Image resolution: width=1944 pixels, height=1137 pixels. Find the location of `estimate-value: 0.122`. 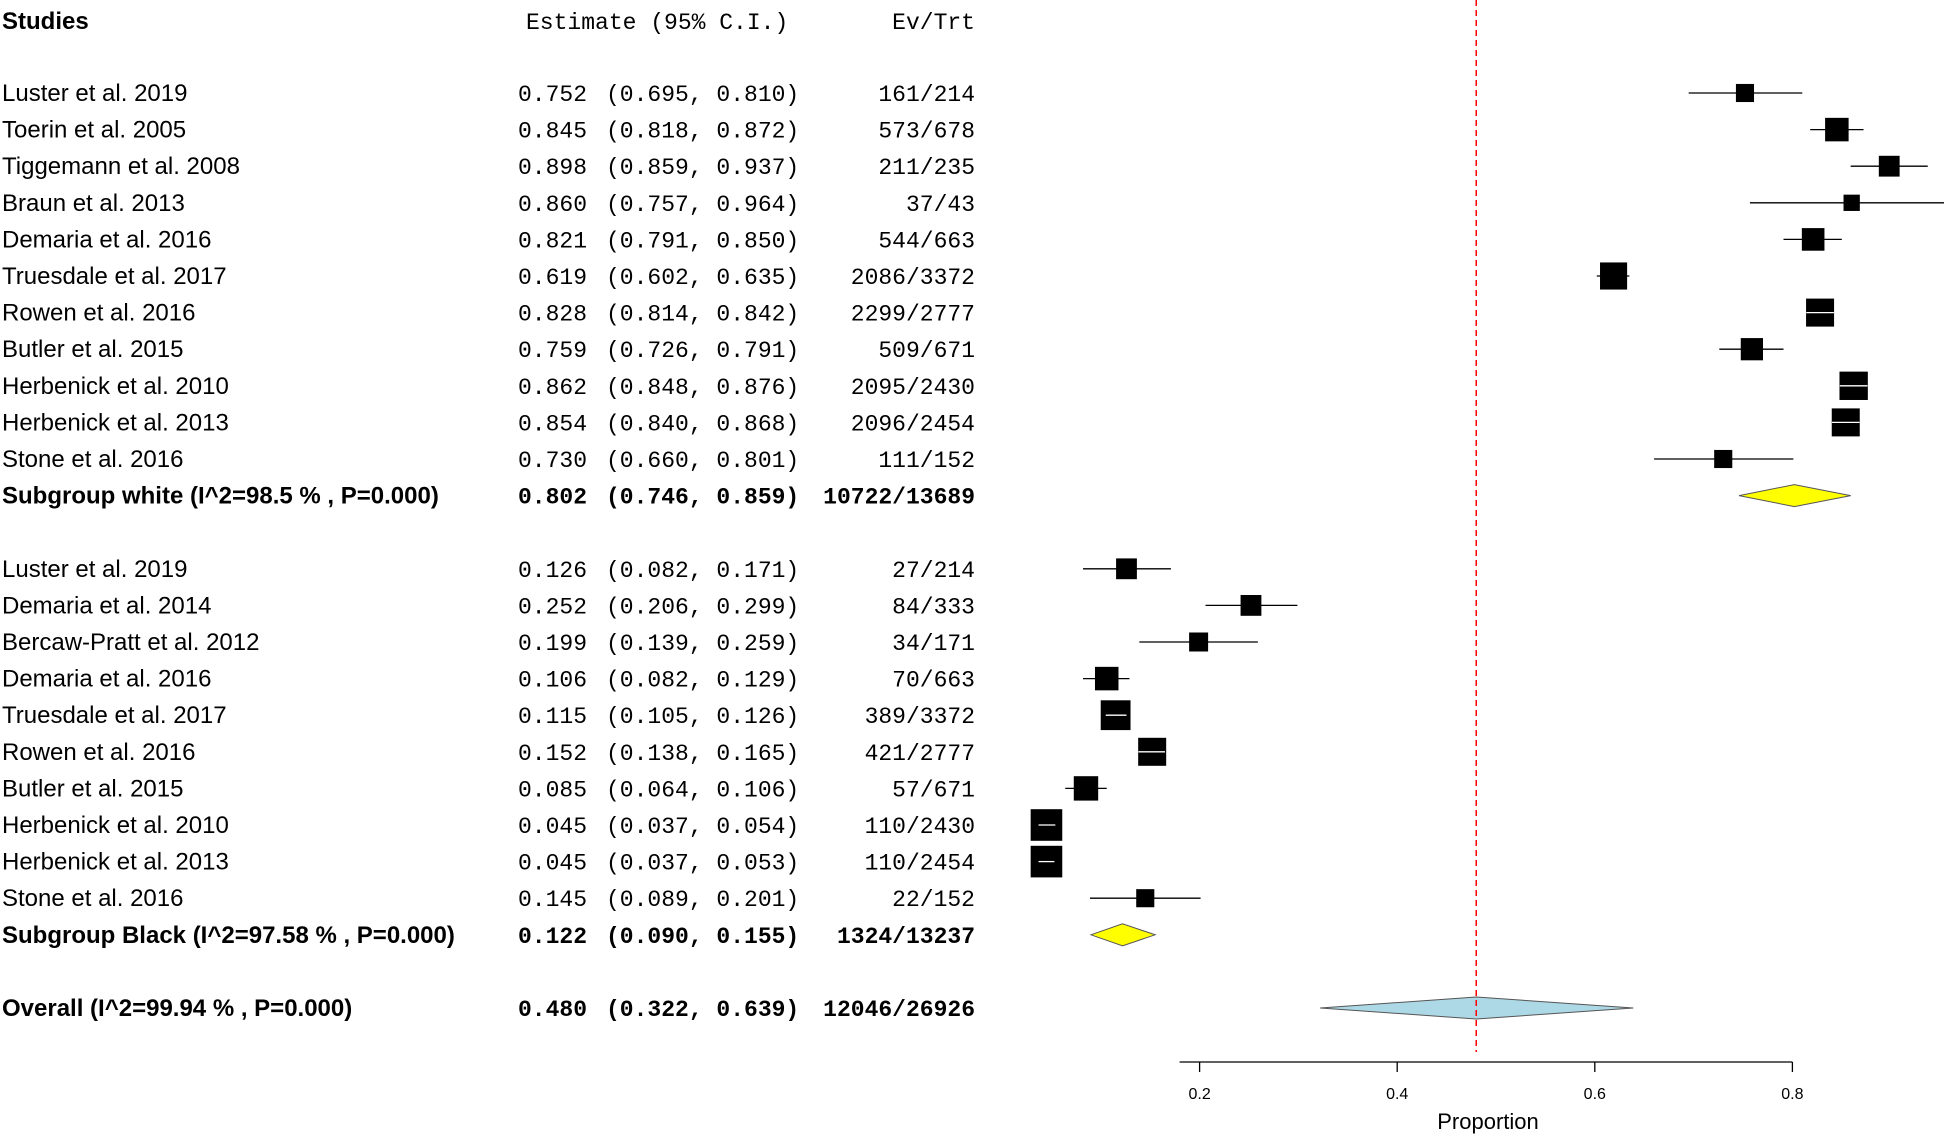

estimate-value: 0.122 is located at coordinates (552, 937).